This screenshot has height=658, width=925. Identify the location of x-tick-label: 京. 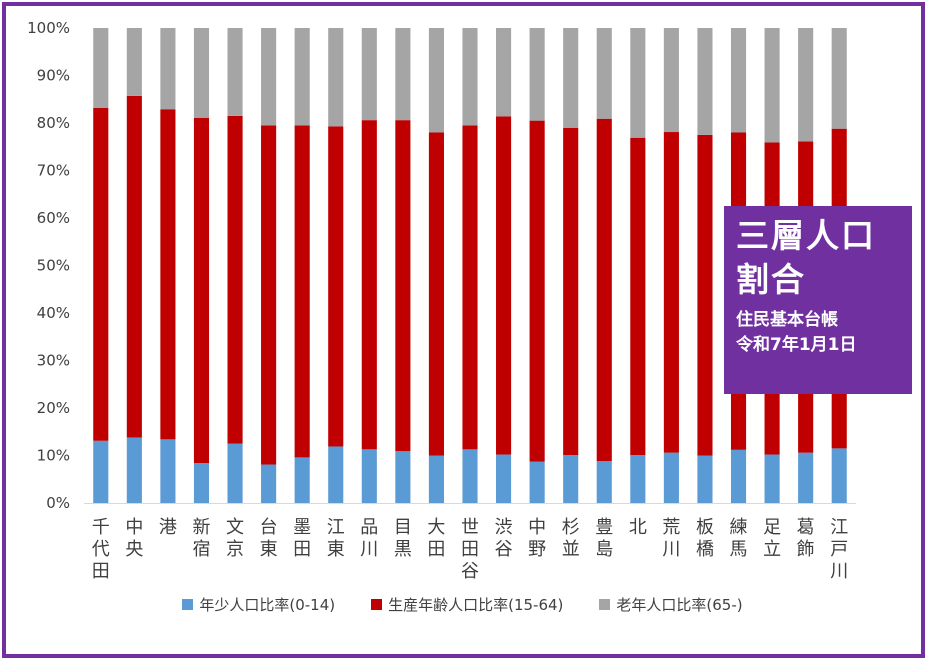
(235, 549).